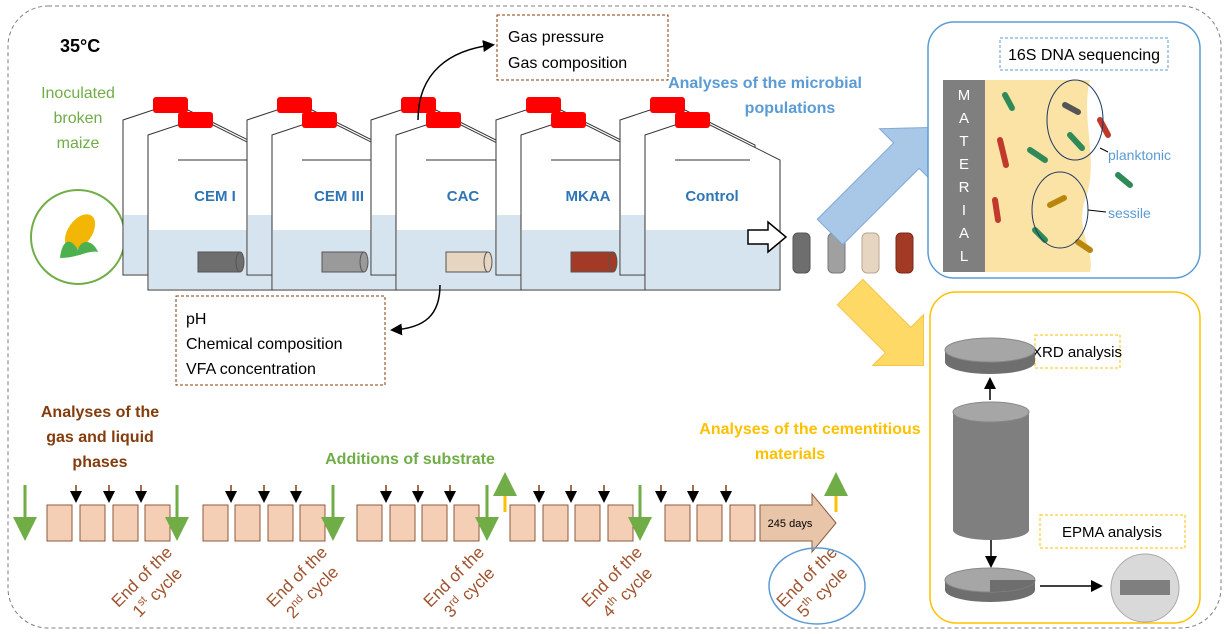 The height and width of the screenshot is (634, 1229). I want to click on epma: EPMA analysis, so click(1112, 532).